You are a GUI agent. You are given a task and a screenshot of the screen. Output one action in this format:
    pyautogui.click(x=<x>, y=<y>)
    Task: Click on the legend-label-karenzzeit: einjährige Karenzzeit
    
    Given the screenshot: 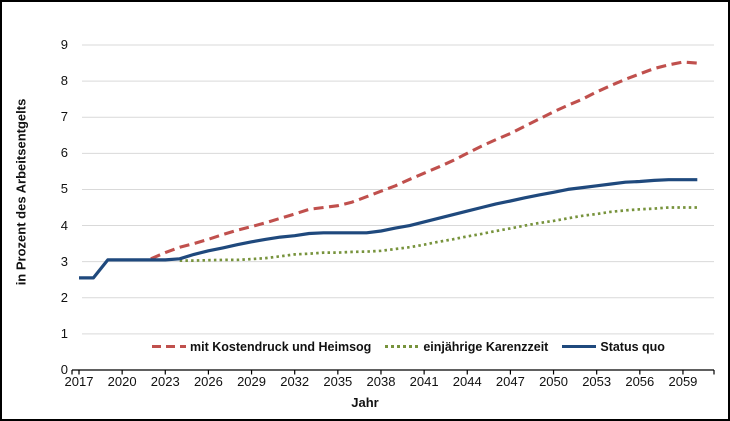 What is the action you would take?
    pyautogui.click(x=486, y=346)
    